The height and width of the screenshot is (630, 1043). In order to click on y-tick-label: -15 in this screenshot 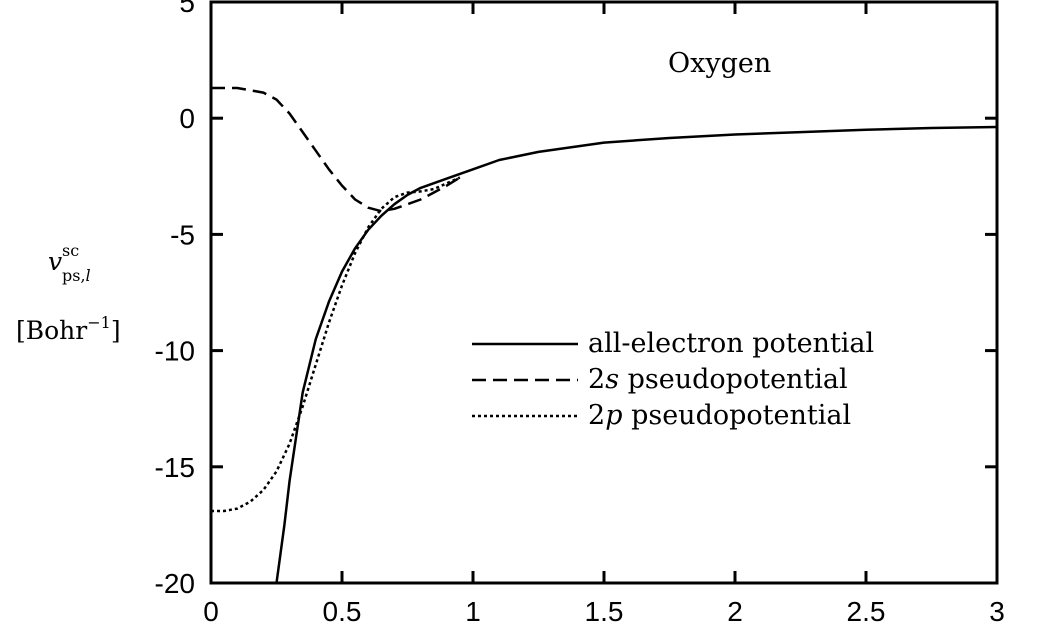, I will do `click(175, 467)`.